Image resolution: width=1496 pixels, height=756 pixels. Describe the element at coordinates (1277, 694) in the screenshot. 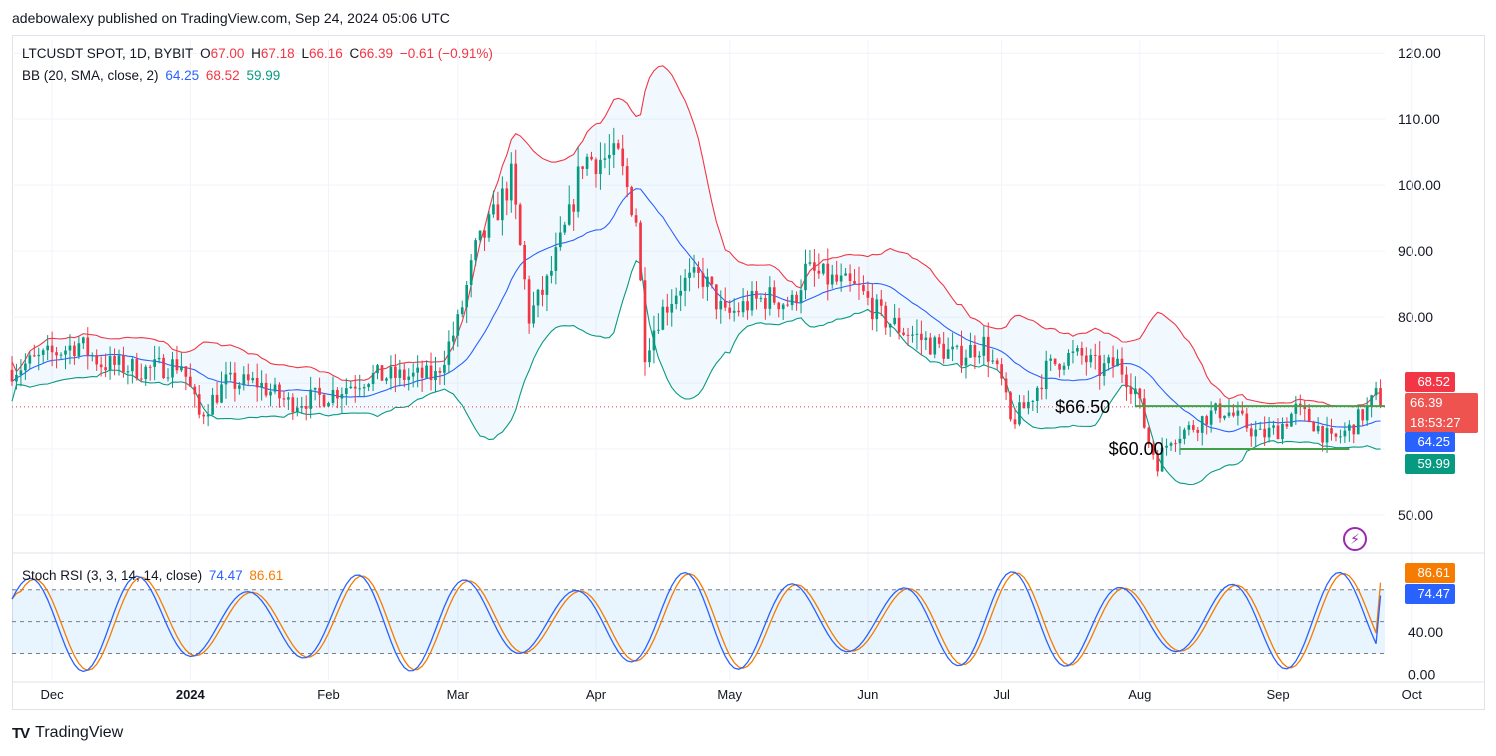

I see `time-tick-label: Sep` at that location.